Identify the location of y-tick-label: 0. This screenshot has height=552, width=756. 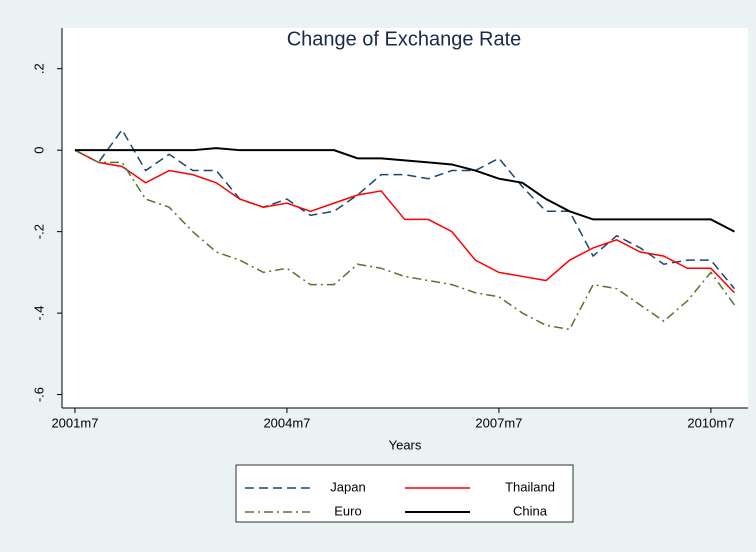
(38, 150).